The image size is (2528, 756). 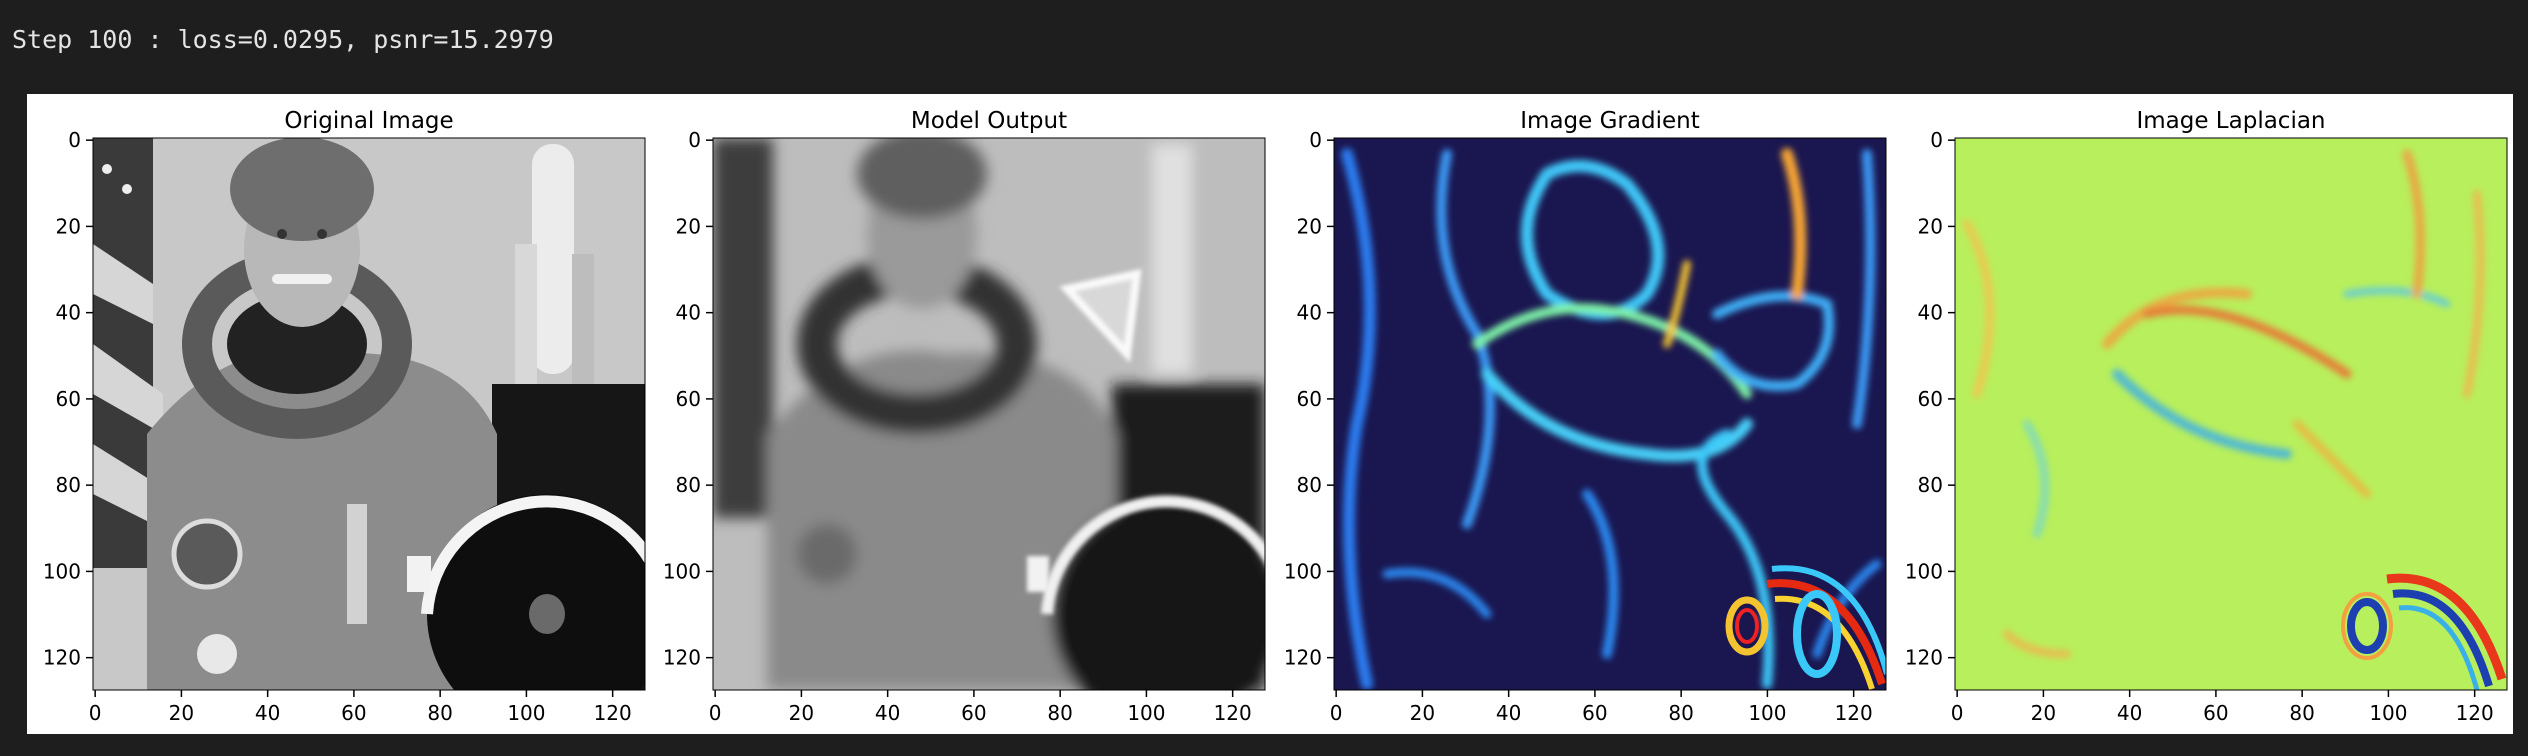 I want to click on output-log-line: Step 100 : loss=0.0295, psnr=15.2979, so click(x=283, y=39).